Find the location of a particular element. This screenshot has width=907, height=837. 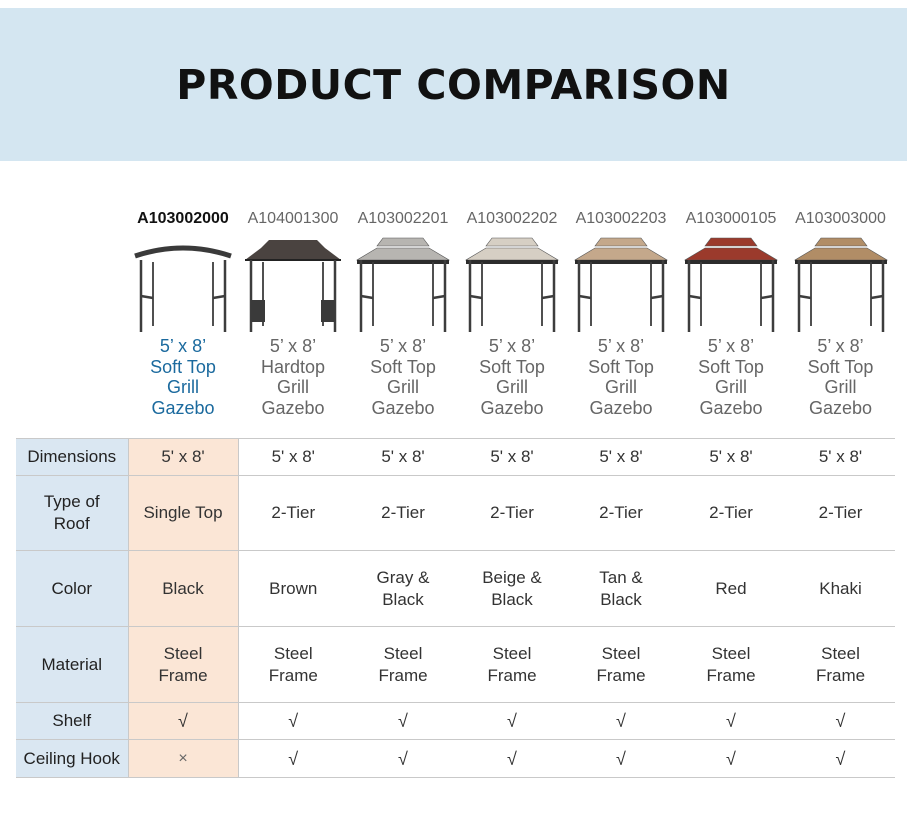

gazebo-single-top-black-icon is located at coordinates (183, 286).